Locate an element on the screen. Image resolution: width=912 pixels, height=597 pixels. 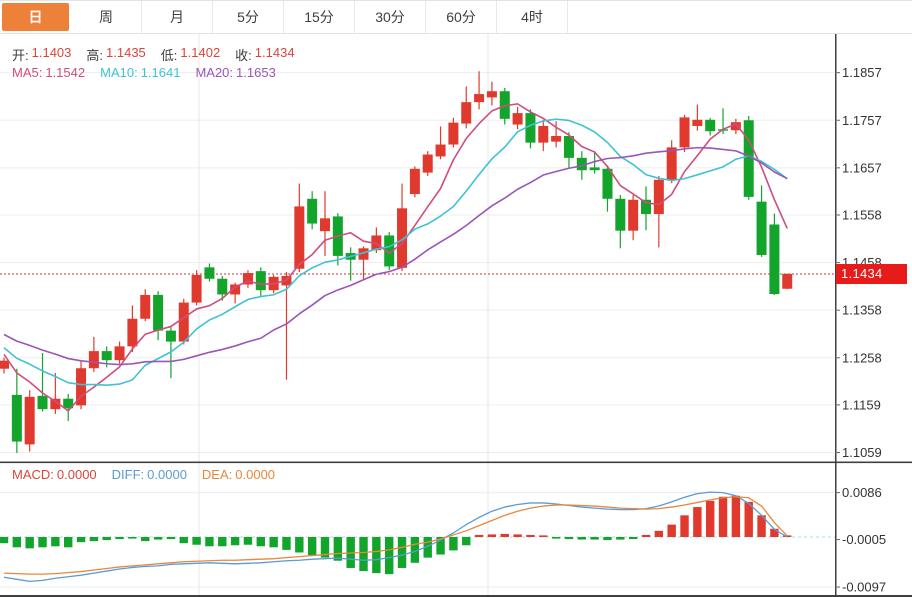
y-axis-line is located at coordinates (836, 315).